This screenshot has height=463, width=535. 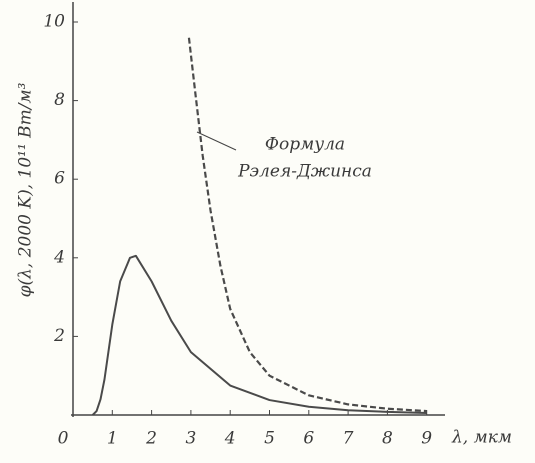 What do you see at coordinates (59, 100) in the screenshot?
I see `y-tick-label: 8` at bounding box center [59, 100].